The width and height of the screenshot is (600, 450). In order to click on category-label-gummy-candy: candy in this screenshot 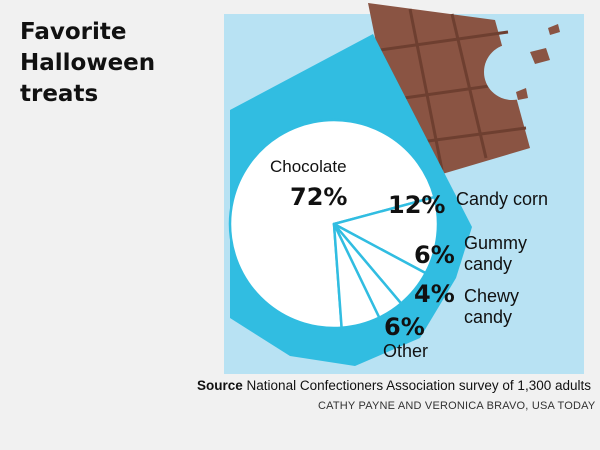, I will do `click(488, 264)`.